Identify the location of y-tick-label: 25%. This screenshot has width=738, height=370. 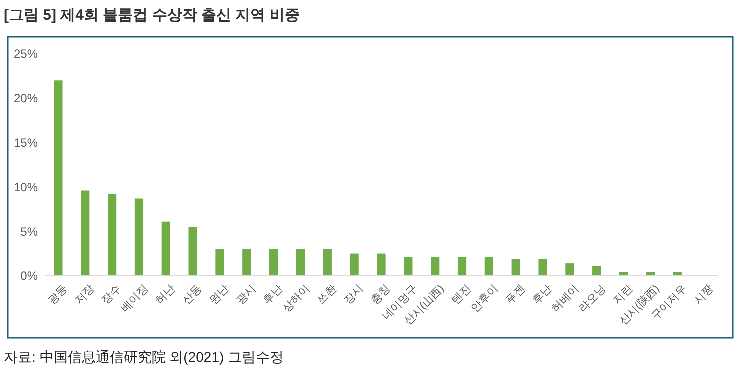
(26, 54).